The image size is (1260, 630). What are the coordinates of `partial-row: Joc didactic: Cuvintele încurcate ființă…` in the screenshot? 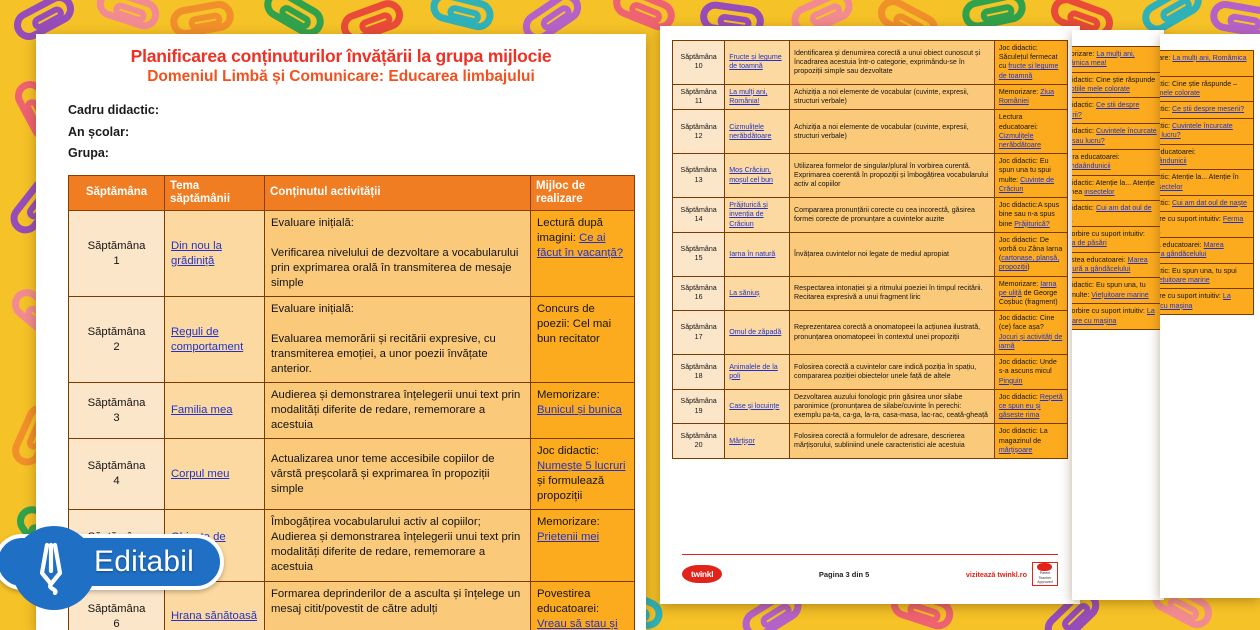 It's located at (1118, 136).